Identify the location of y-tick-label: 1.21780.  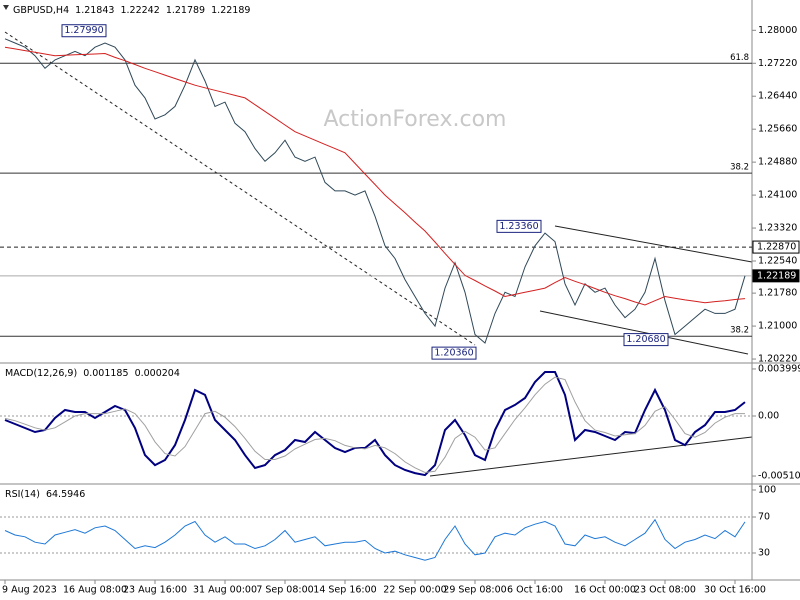
(777, 293).